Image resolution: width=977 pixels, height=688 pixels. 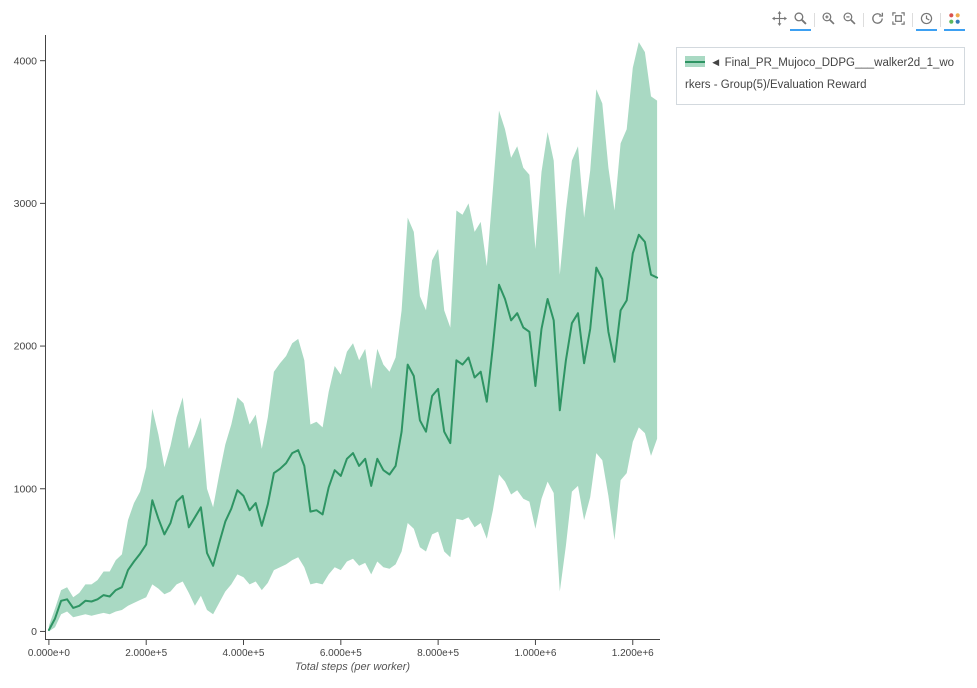 I want to click on zoom-in-icon, so click(x=828, y=18).